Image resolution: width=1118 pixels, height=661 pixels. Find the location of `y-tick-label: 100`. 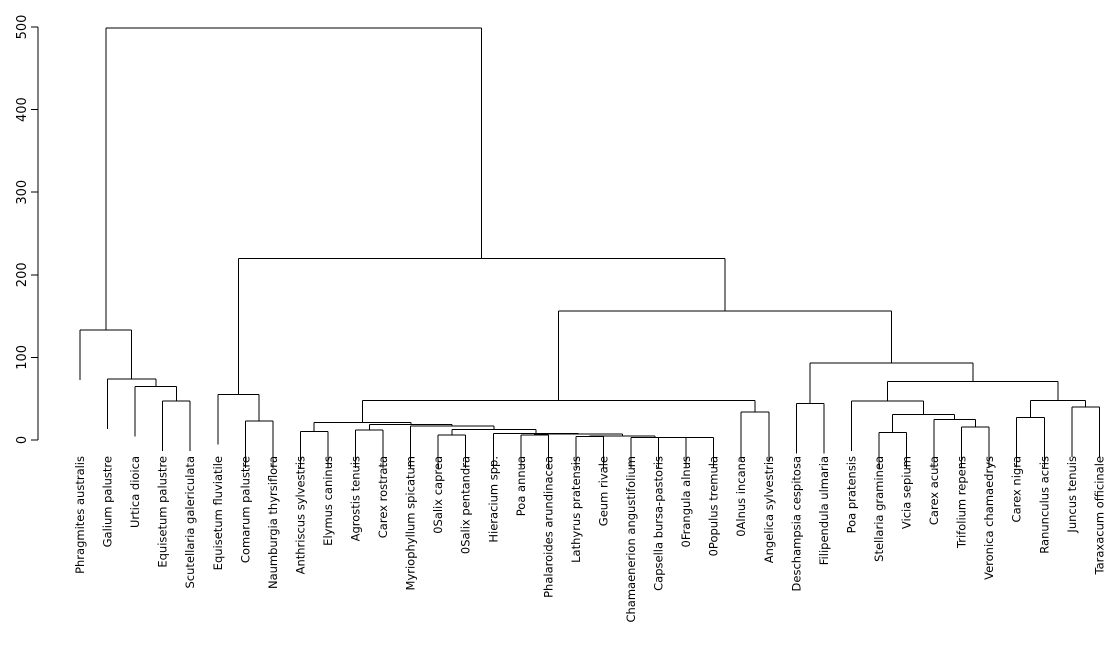

y-tick-label: 100 is located at coordinates (22, 357).